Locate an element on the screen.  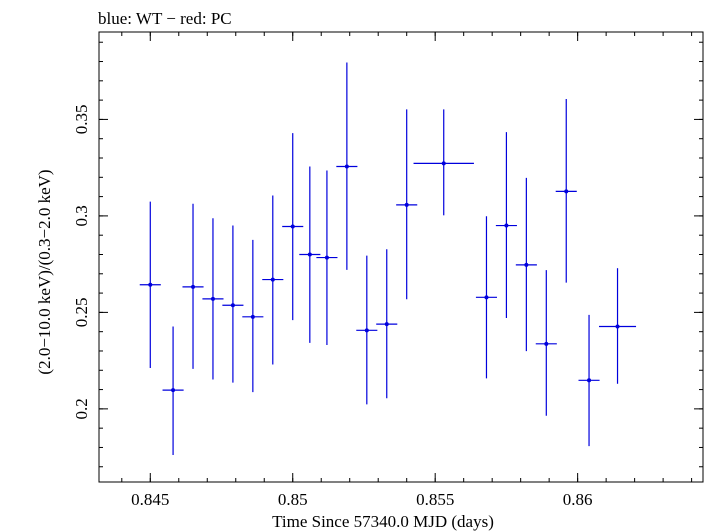
x-tick-label: 0.85 is located at coordinates (293, 499).